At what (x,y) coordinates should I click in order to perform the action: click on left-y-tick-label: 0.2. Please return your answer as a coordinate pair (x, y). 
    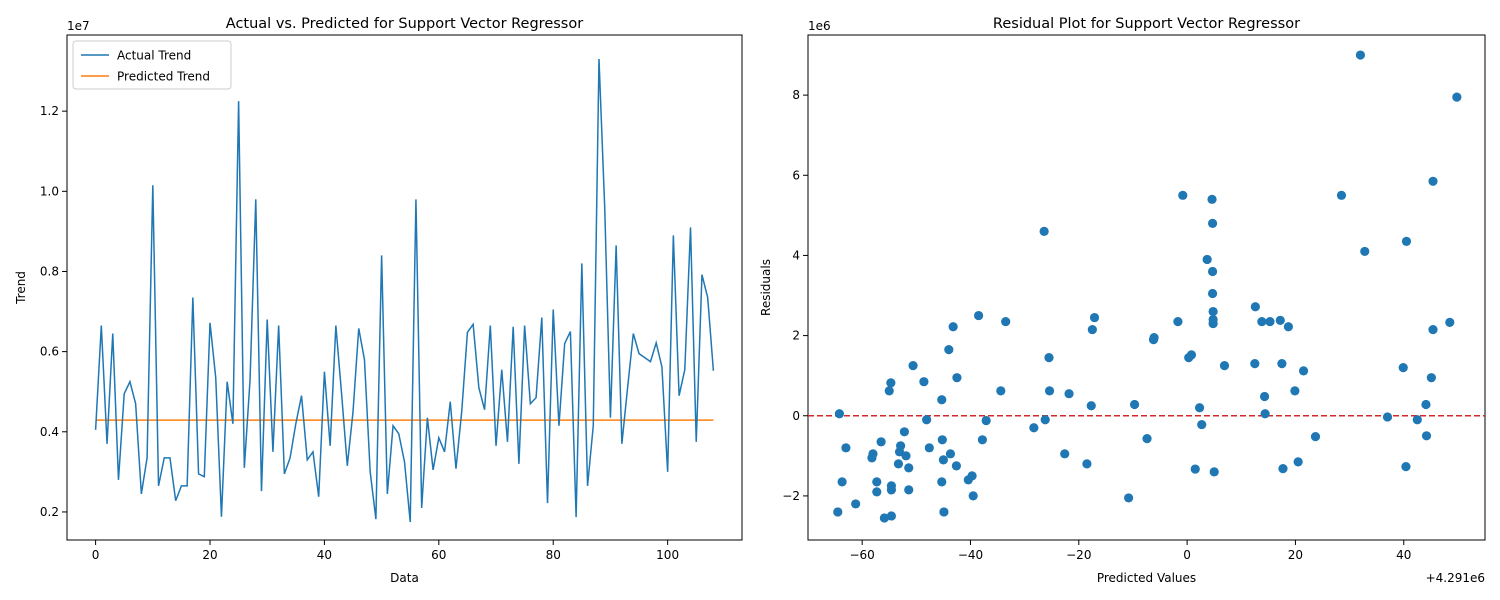
    Looking at the image, I should click on (49, 512).